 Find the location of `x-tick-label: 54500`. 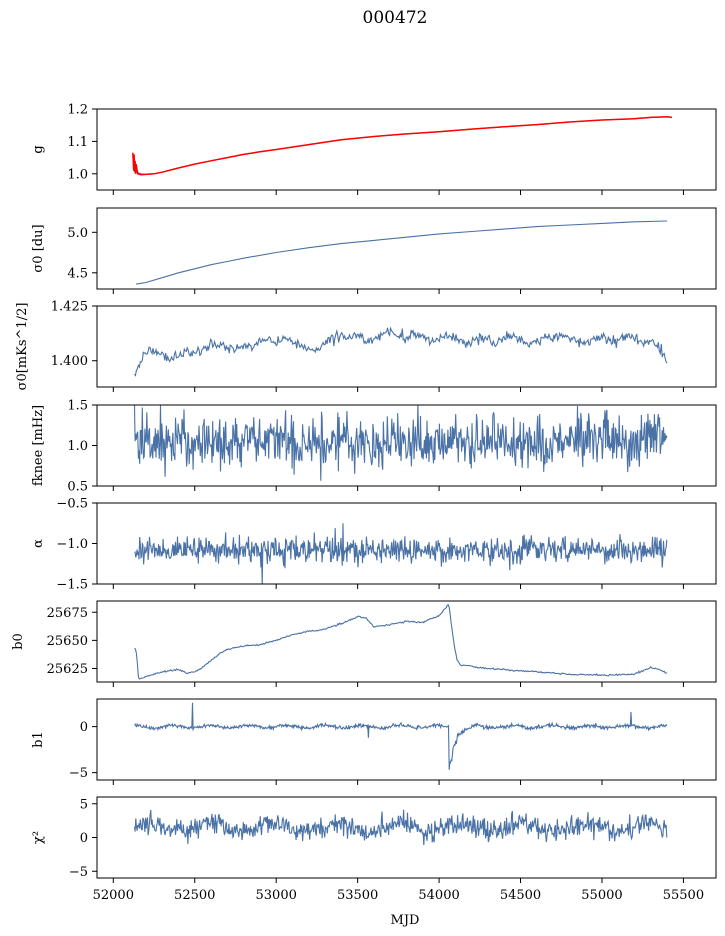

x-tick-label: 54500 is located at coordinates (520, 895).